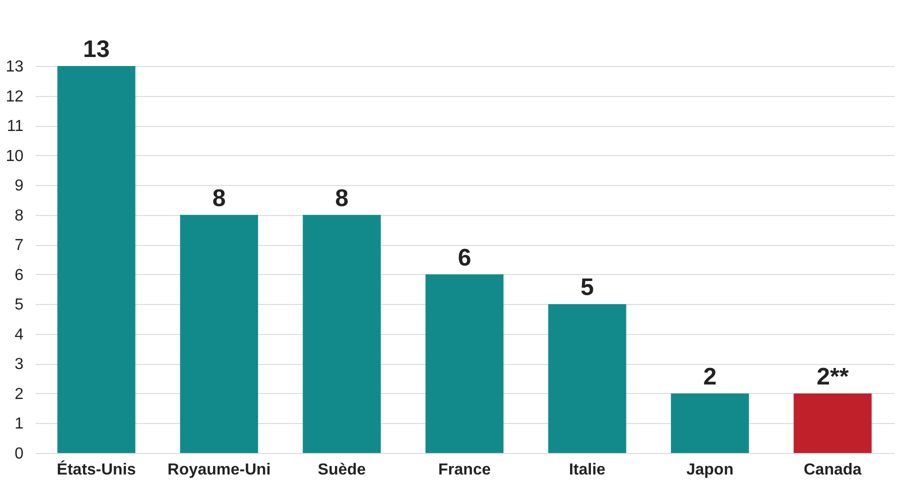  What do you see at coordinates (19, 365) in the screenshot?
I see `y-tick-label: 3` at bounding box center [19, 365].